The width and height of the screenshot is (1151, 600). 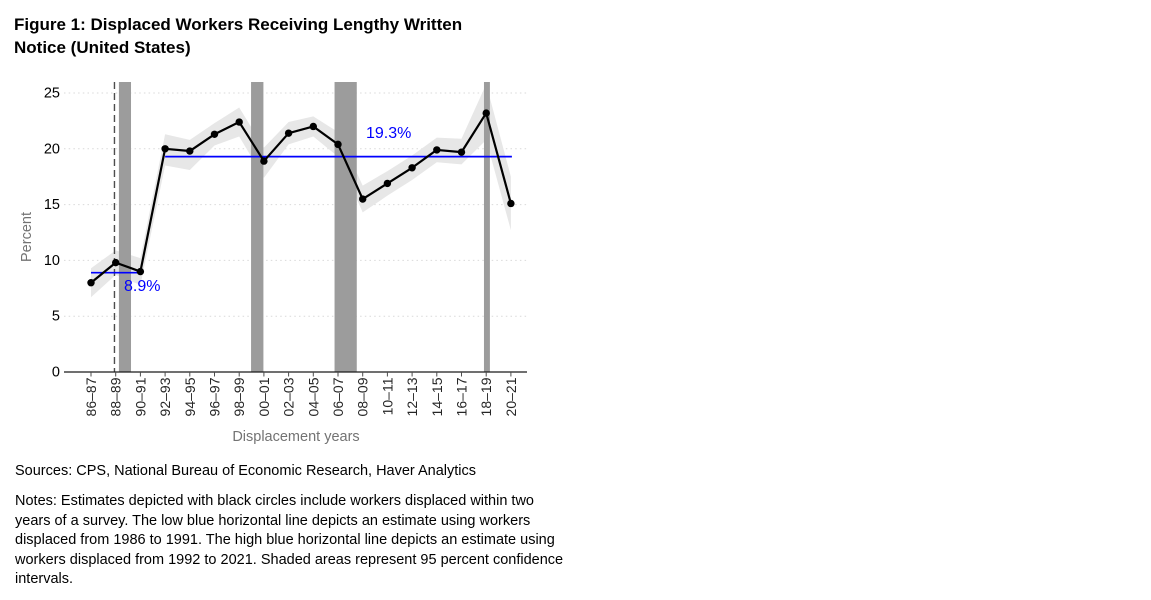 I want to click on x-tick-label: 18–19, so click(x=486, y=396).